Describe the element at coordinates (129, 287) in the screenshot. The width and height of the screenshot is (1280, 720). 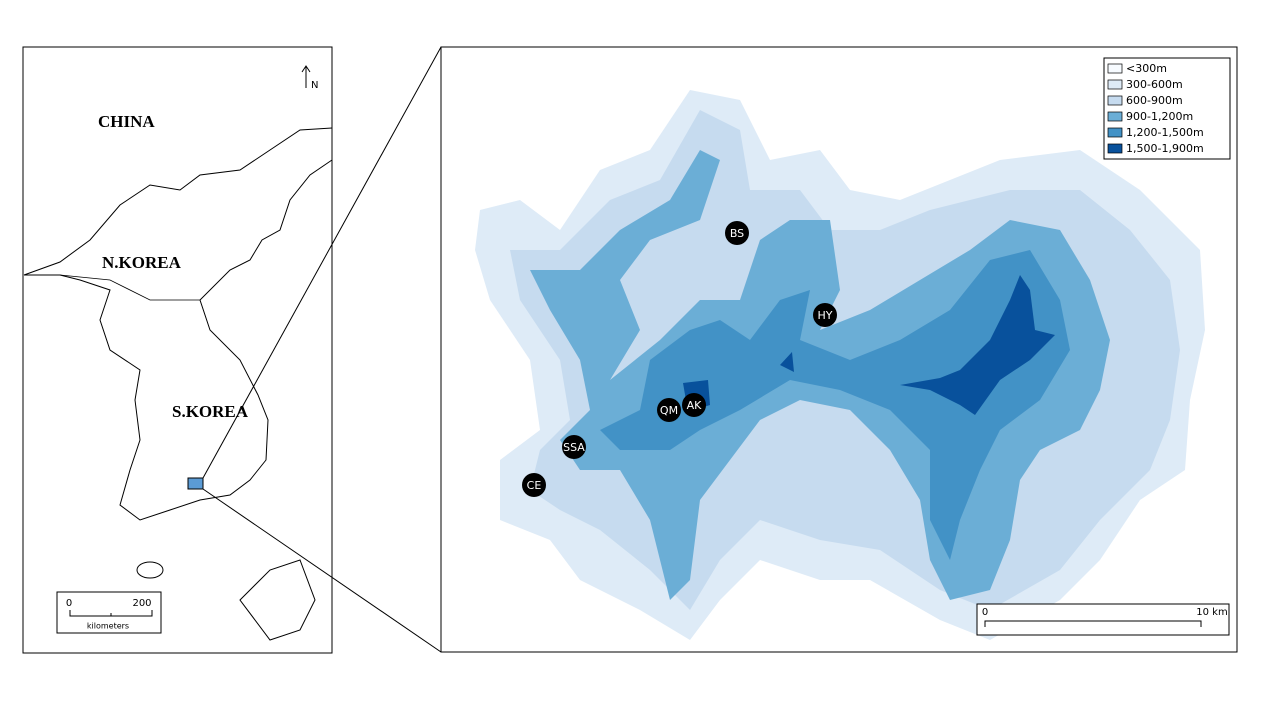
I see `border` at that location.